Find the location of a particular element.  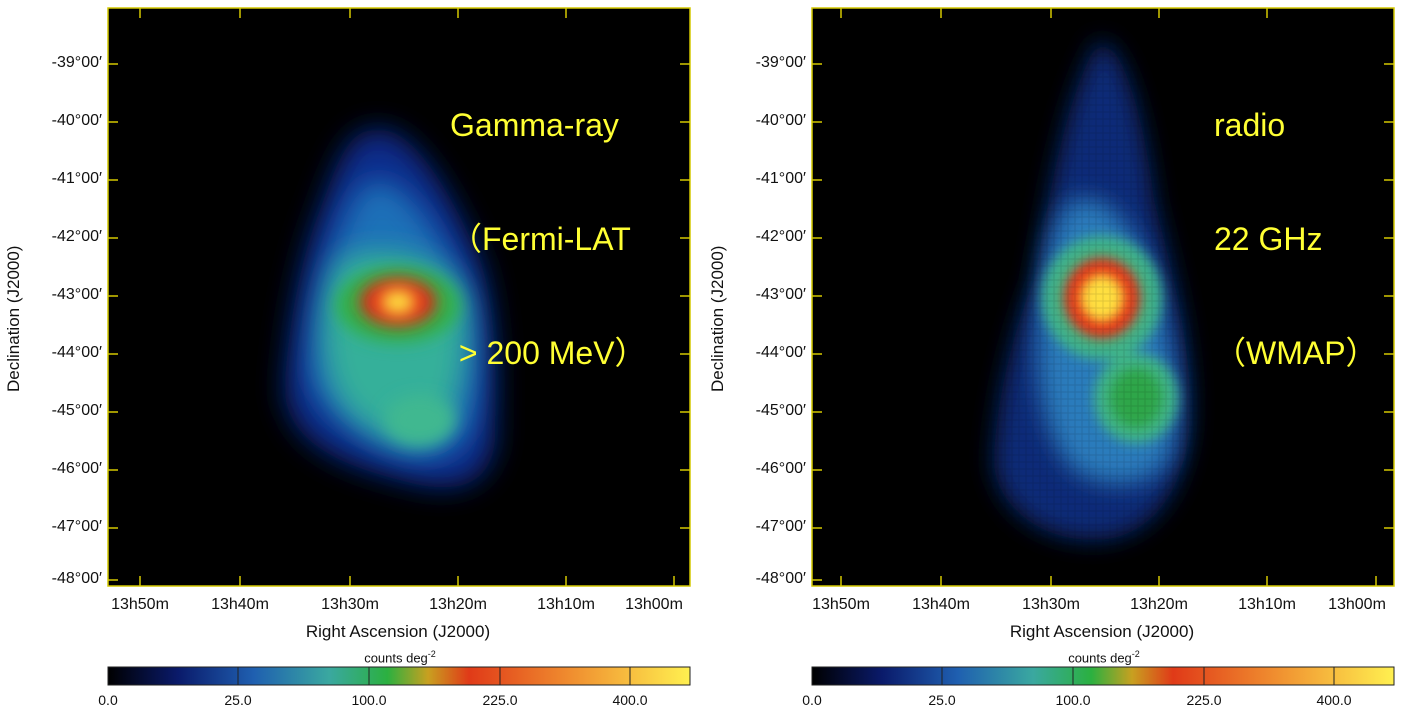

annotation-line-1: radio is located at coordinates (1250, 125).